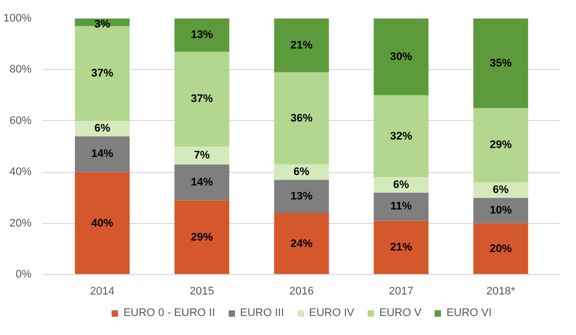 Image resolution: width=576 pixels, height=335 pixels. I want to click on data-label: 35%, so click(501, 63).